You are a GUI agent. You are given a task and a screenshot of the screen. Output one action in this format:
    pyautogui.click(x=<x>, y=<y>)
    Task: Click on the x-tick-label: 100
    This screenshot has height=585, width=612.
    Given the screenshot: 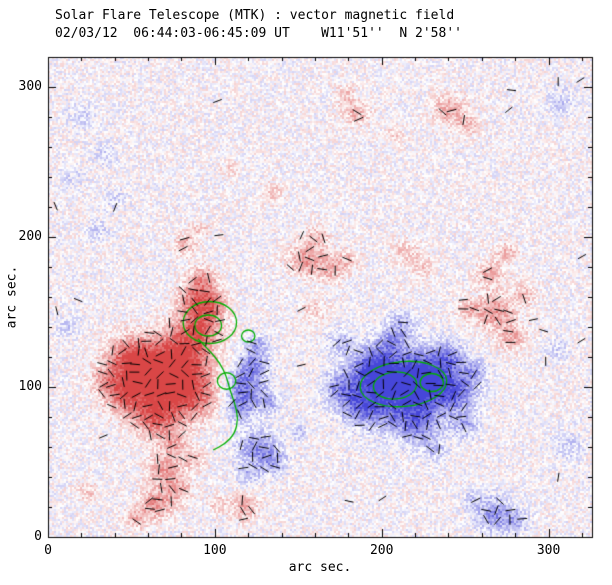 What is the action you would take?
    pyautogui.click(x=215, y=550)
    